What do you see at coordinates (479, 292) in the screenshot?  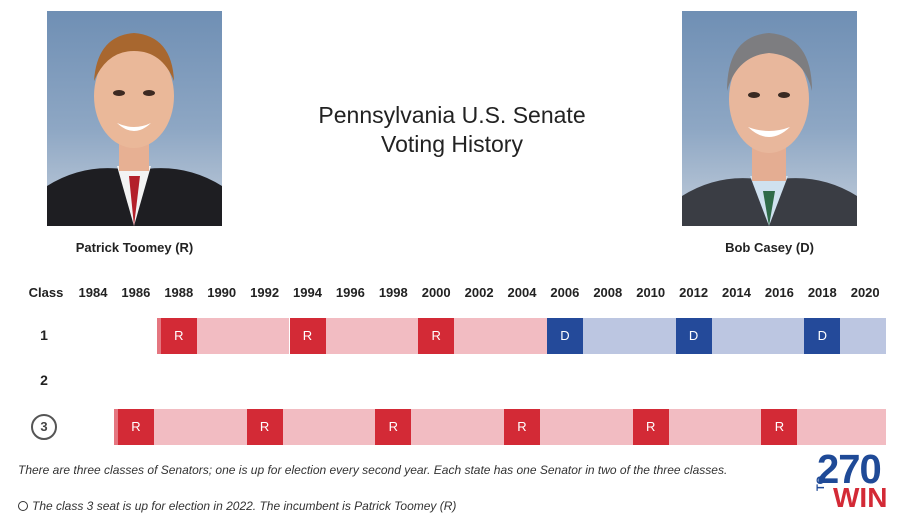 I see `year-header-2002: 2002` at bounding box center [479, 292].